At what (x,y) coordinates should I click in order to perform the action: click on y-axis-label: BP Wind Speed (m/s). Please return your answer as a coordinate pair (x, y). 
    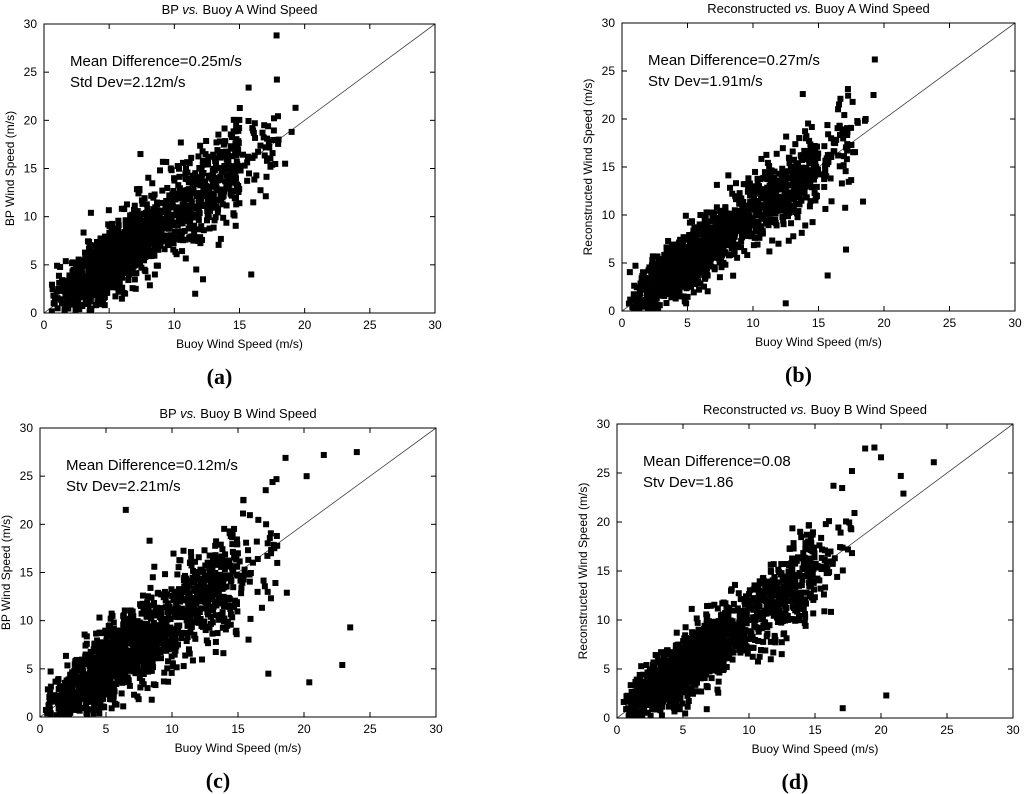
    Looking at the image, I should click on (10, 168).